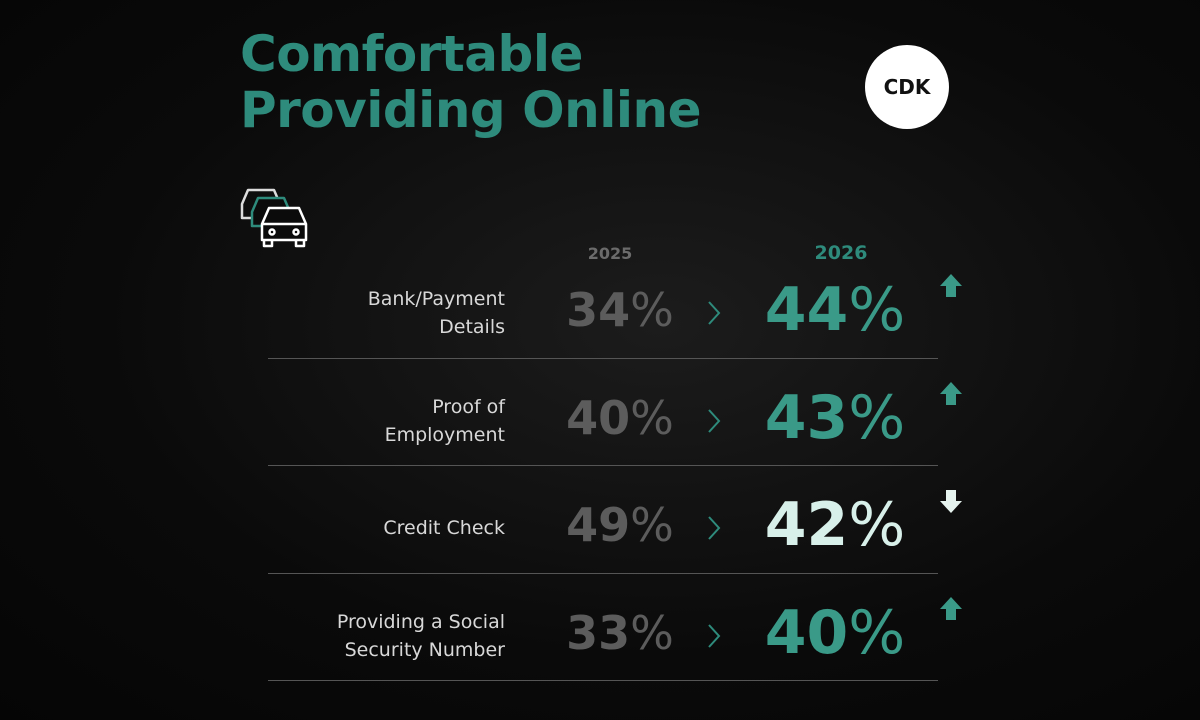  Describe the element at coordinates (471, 110) in the screenshot. I see `title-line: Providing Online` at that location.